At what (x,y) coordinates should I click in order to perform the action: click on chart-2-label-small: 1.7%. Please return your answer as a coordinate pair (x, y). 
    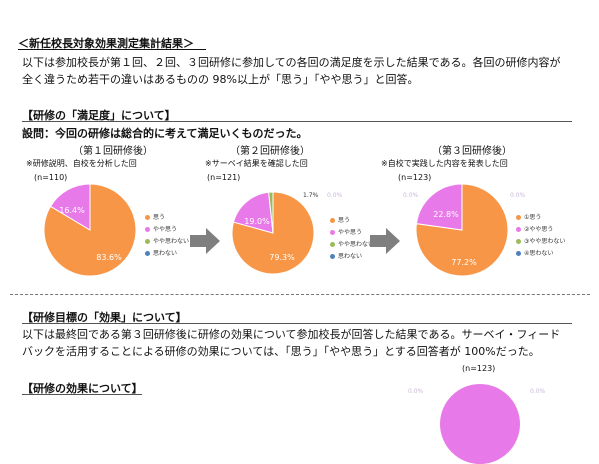
    Looking at the image, I should click on (311, 195).